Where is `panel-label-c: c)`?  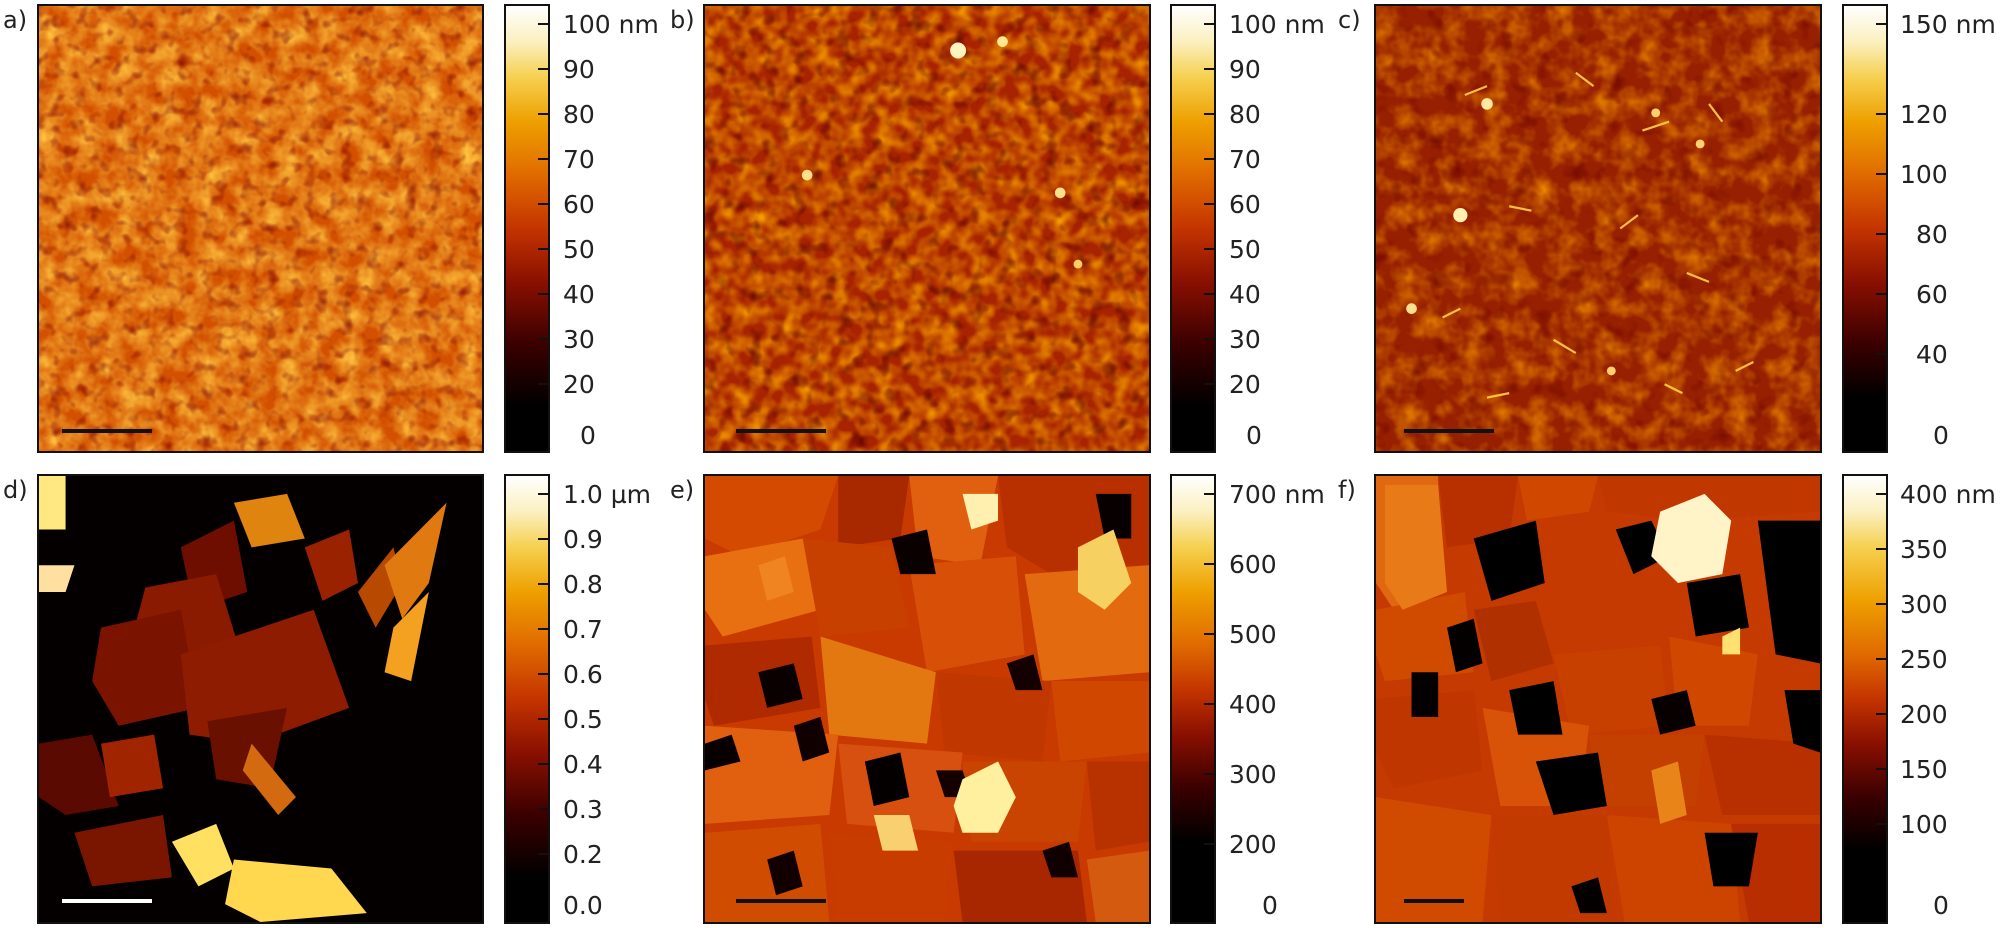 panel-label-c: c) is located at coordinates (1349, 20).